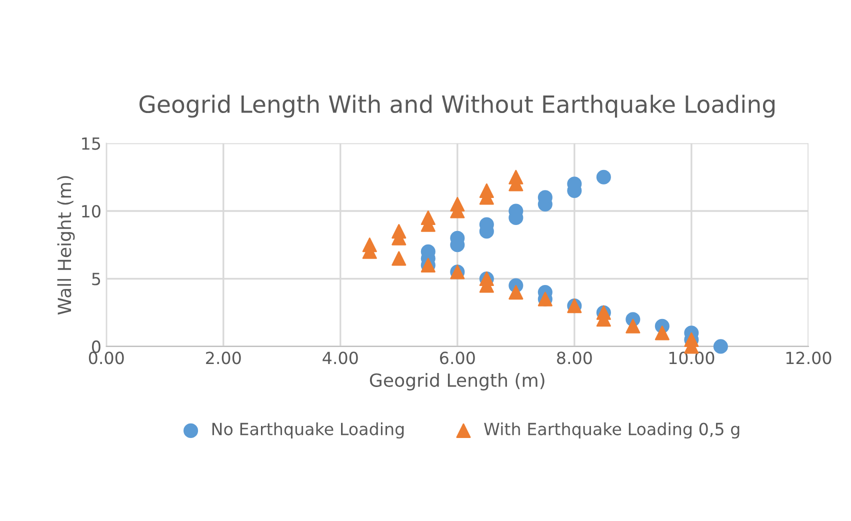 This screenshot has width=851, height=521. What do you see at coordinates (308, 430) in the screenshot?
I see `legend-label: No Earthquake Loading` at bounding box center [308, 430].